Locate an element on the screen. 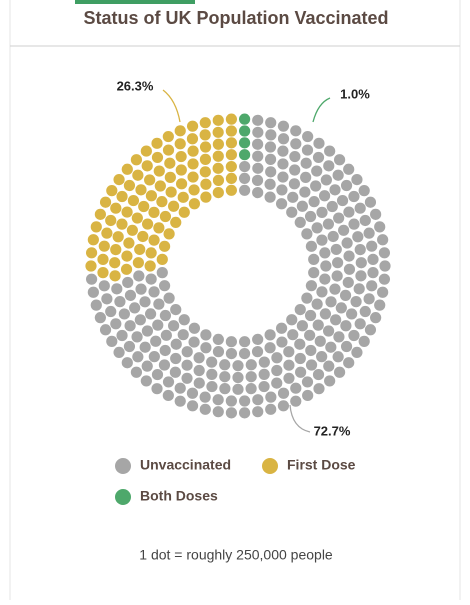  value-label: 26.3% is located at coordinates (135, 85).